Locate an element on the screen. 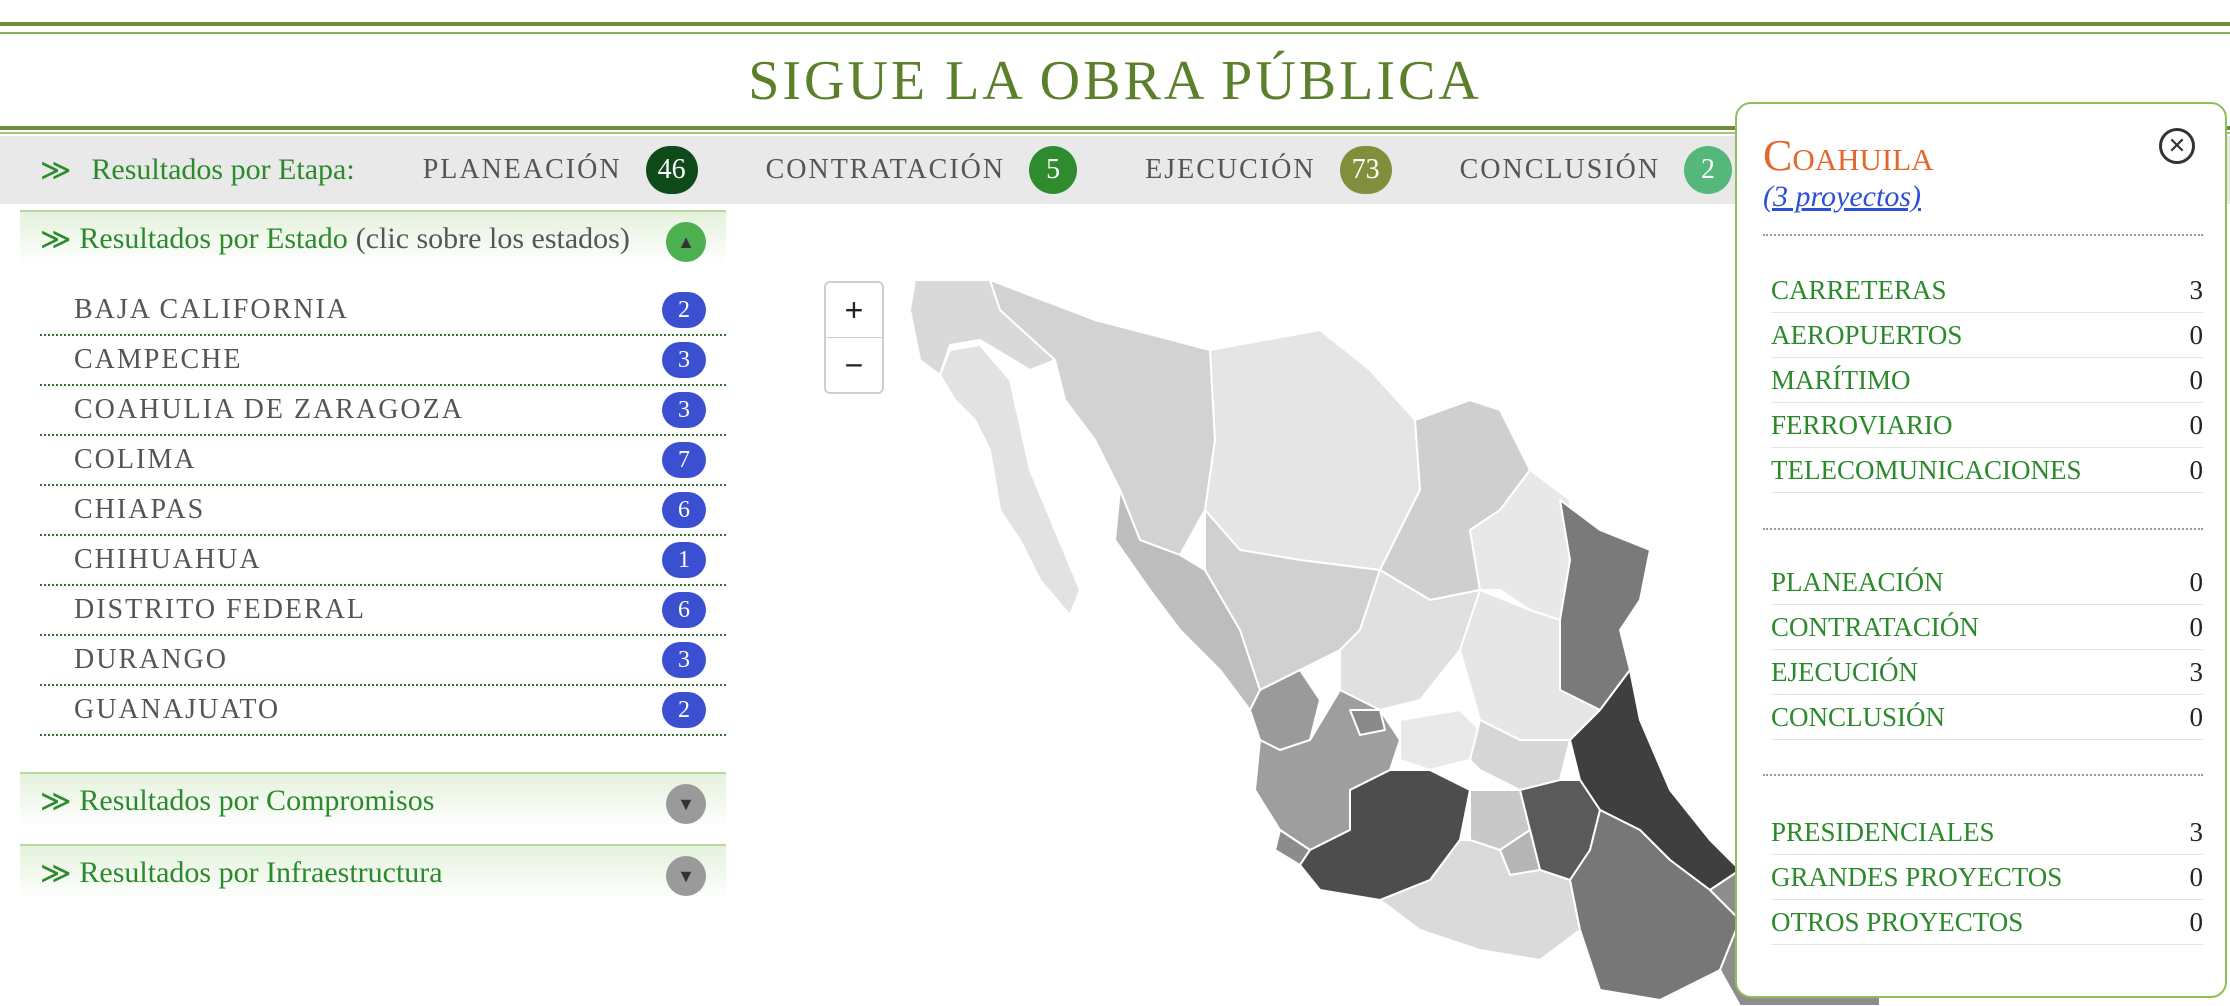  stage-label: Ejecución is located at coordinates (1230, 169).